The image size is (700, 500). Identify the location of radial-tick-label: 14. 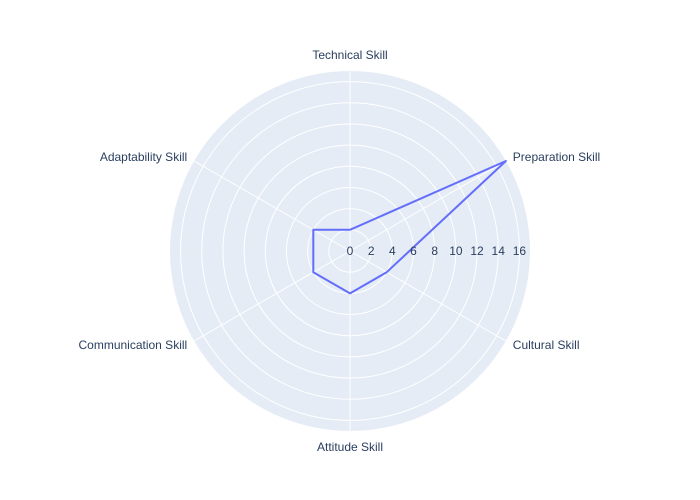
(499, 251).